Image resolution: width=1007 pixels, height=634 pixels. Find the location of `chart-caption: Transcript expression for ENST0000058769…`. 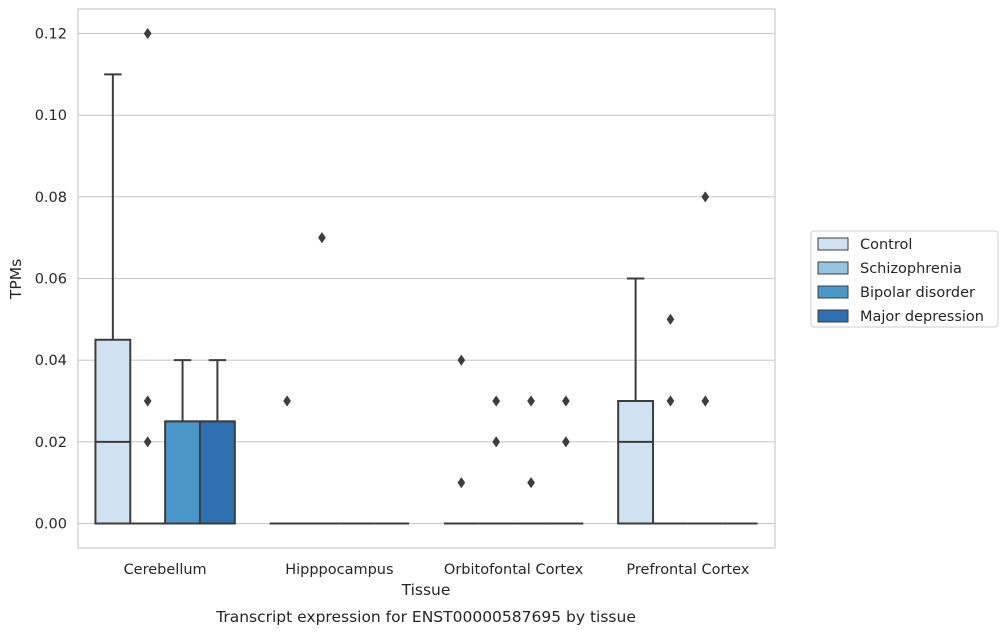

chart-caption: Transcript expression for ENST0000058769… is located at coordinates (425, 617).